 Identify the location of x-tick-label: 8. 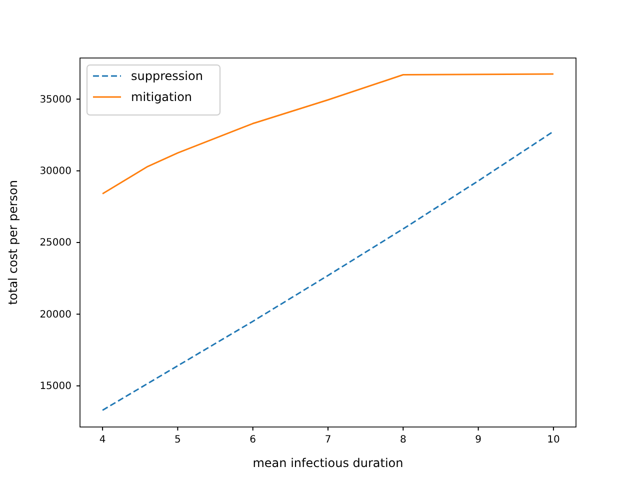
(403, 440).